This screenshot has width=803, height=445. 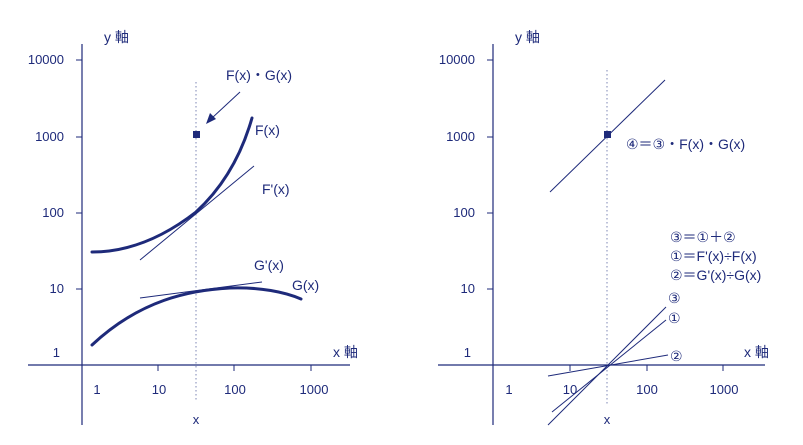 What do you see at coordinates (467, 352) in the screenshot?
I see `right-y-tick-label-1: 1` at bounding box center [467, 352].